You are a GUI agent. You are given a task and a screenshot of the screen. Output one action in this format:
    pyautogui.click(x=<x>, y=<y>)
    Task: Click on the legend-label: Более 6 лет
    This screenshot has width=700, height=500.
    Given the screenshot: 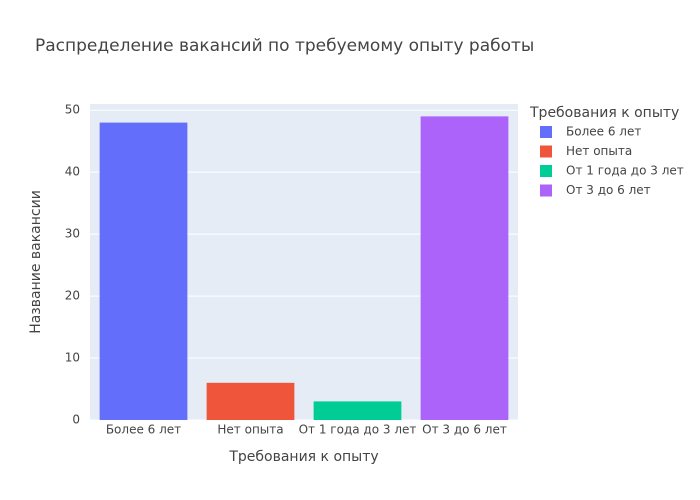 What is the action you would take?
    pyautogui.click(x=603, y=132)
    